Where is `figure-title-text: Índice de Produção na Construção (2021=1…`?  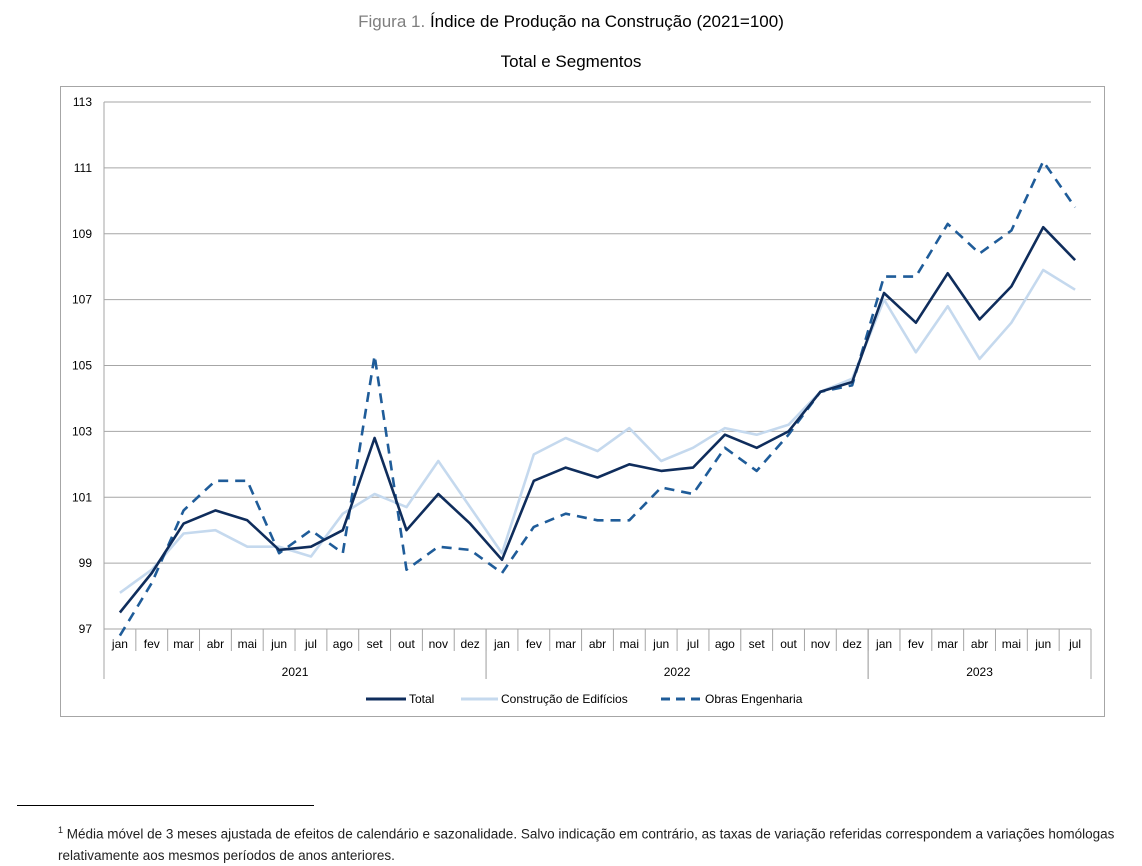
figure-title-text: Índice de Produção na Construção (2021=1… is located at coordinates (606, 21).